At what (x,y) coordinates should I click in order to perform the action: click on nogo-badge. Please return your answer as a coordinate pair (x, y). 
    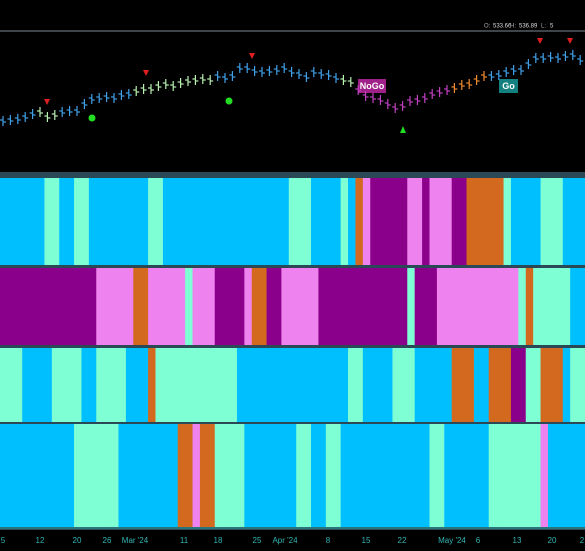
    Looking at the image, I should click on (372, 86).